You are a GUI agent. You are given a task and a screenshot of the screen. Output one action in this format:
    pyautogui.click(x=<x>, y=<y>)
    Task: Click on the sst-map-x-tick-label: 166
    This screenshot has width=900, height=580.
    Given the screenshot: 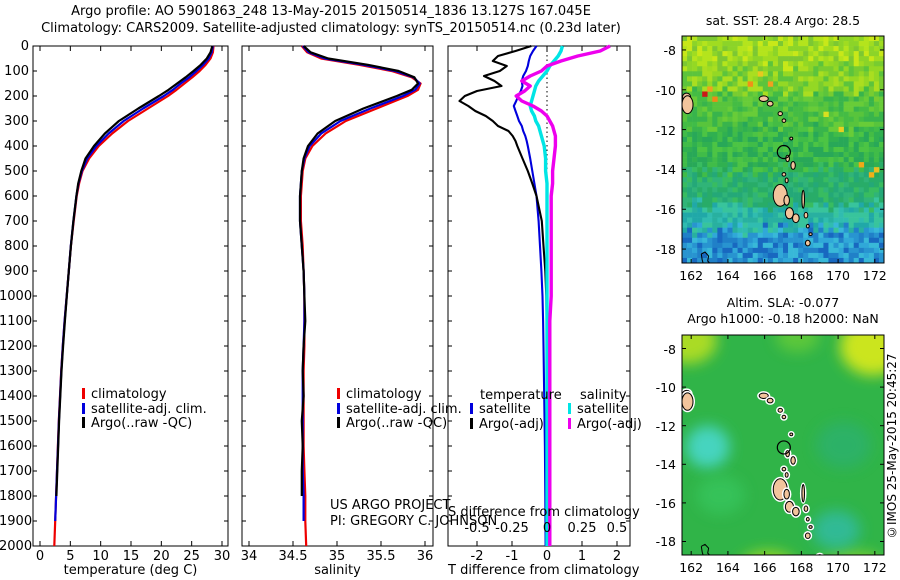 What is the action you would take?
    pyautogui.click(x=764, y=275)
    